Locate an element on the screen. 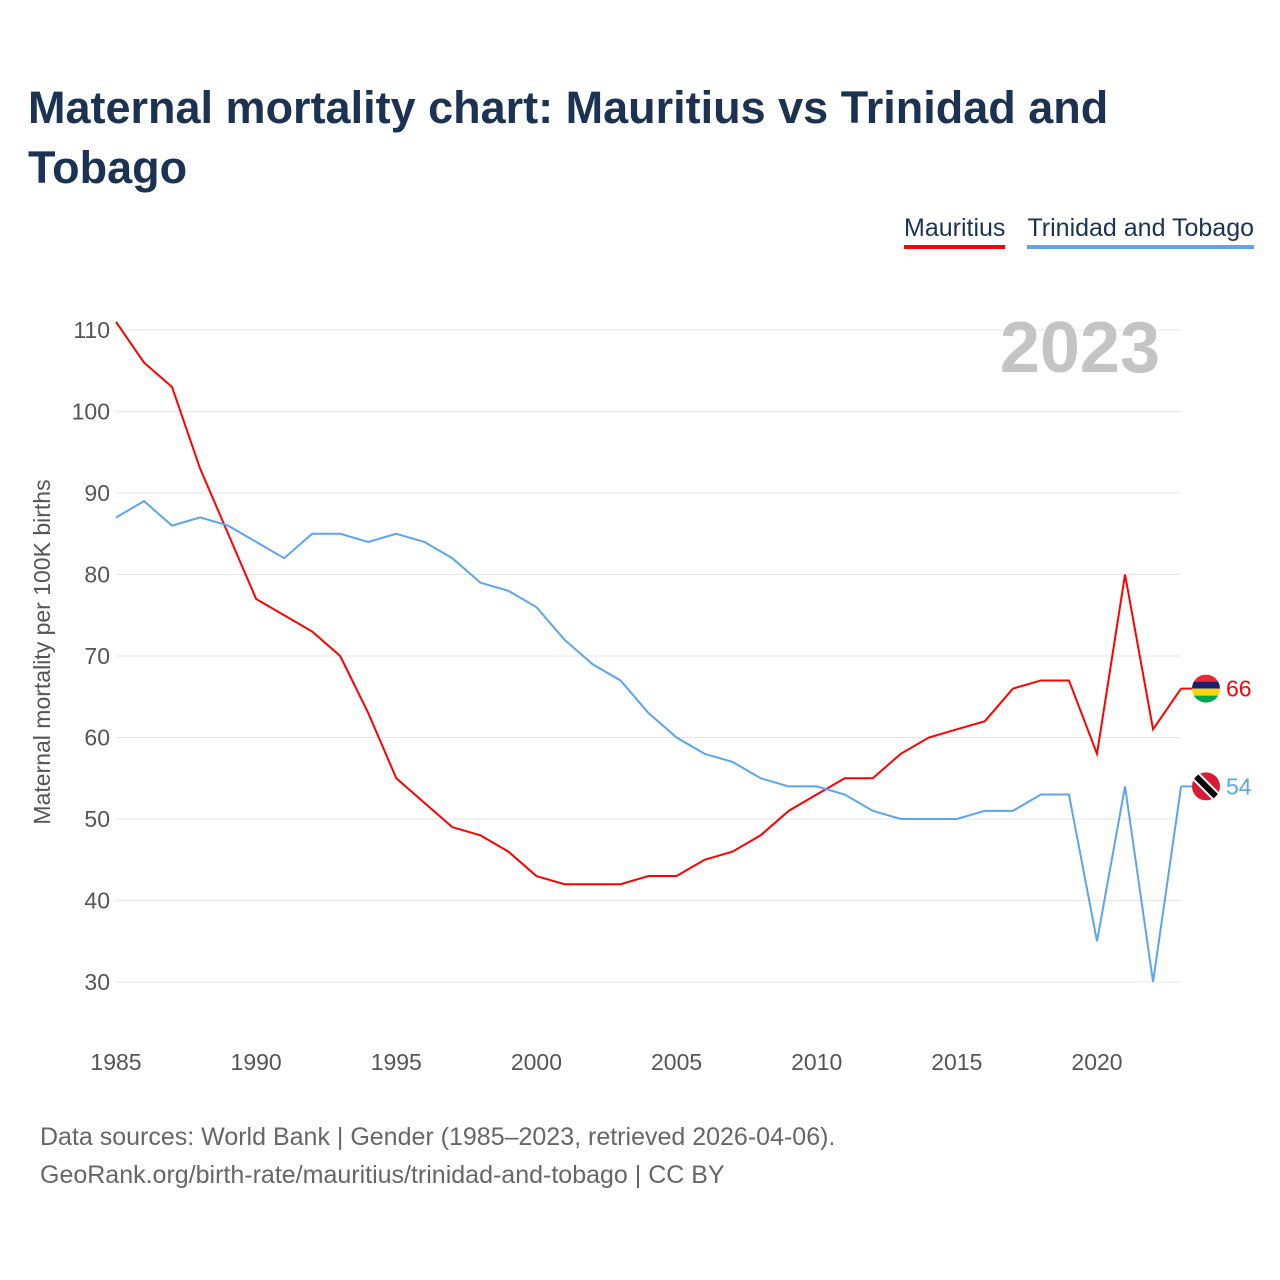 The height and width of the screenshot is (1280, 1280). x-tick-label: 2005 is located at coordinates (676, 1062).